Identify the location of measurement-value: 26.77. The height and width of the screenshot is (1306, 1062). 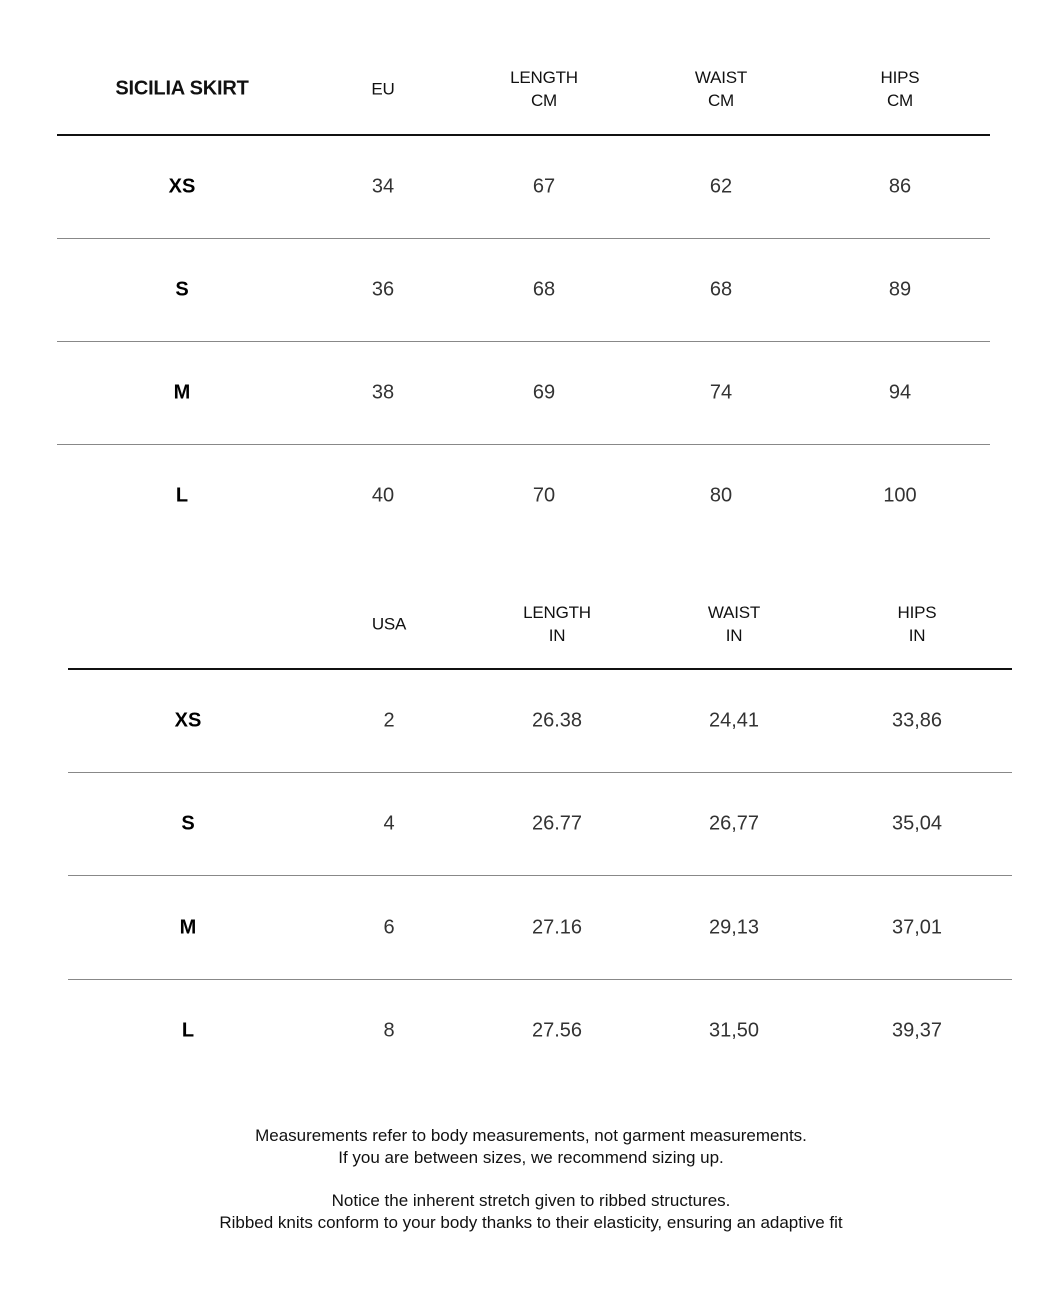
(557, 823).